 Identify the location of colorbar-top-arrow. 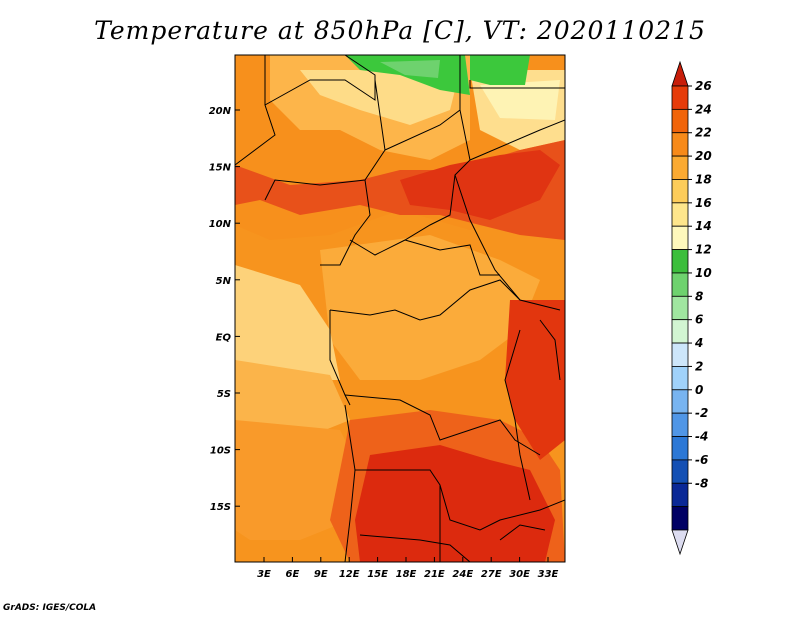
(680, 73).